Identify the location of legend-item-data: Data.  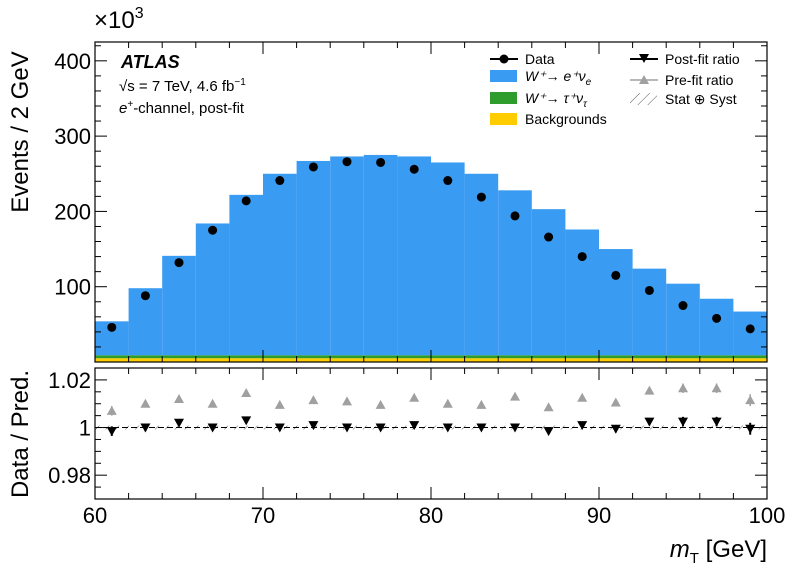
(522, 59).